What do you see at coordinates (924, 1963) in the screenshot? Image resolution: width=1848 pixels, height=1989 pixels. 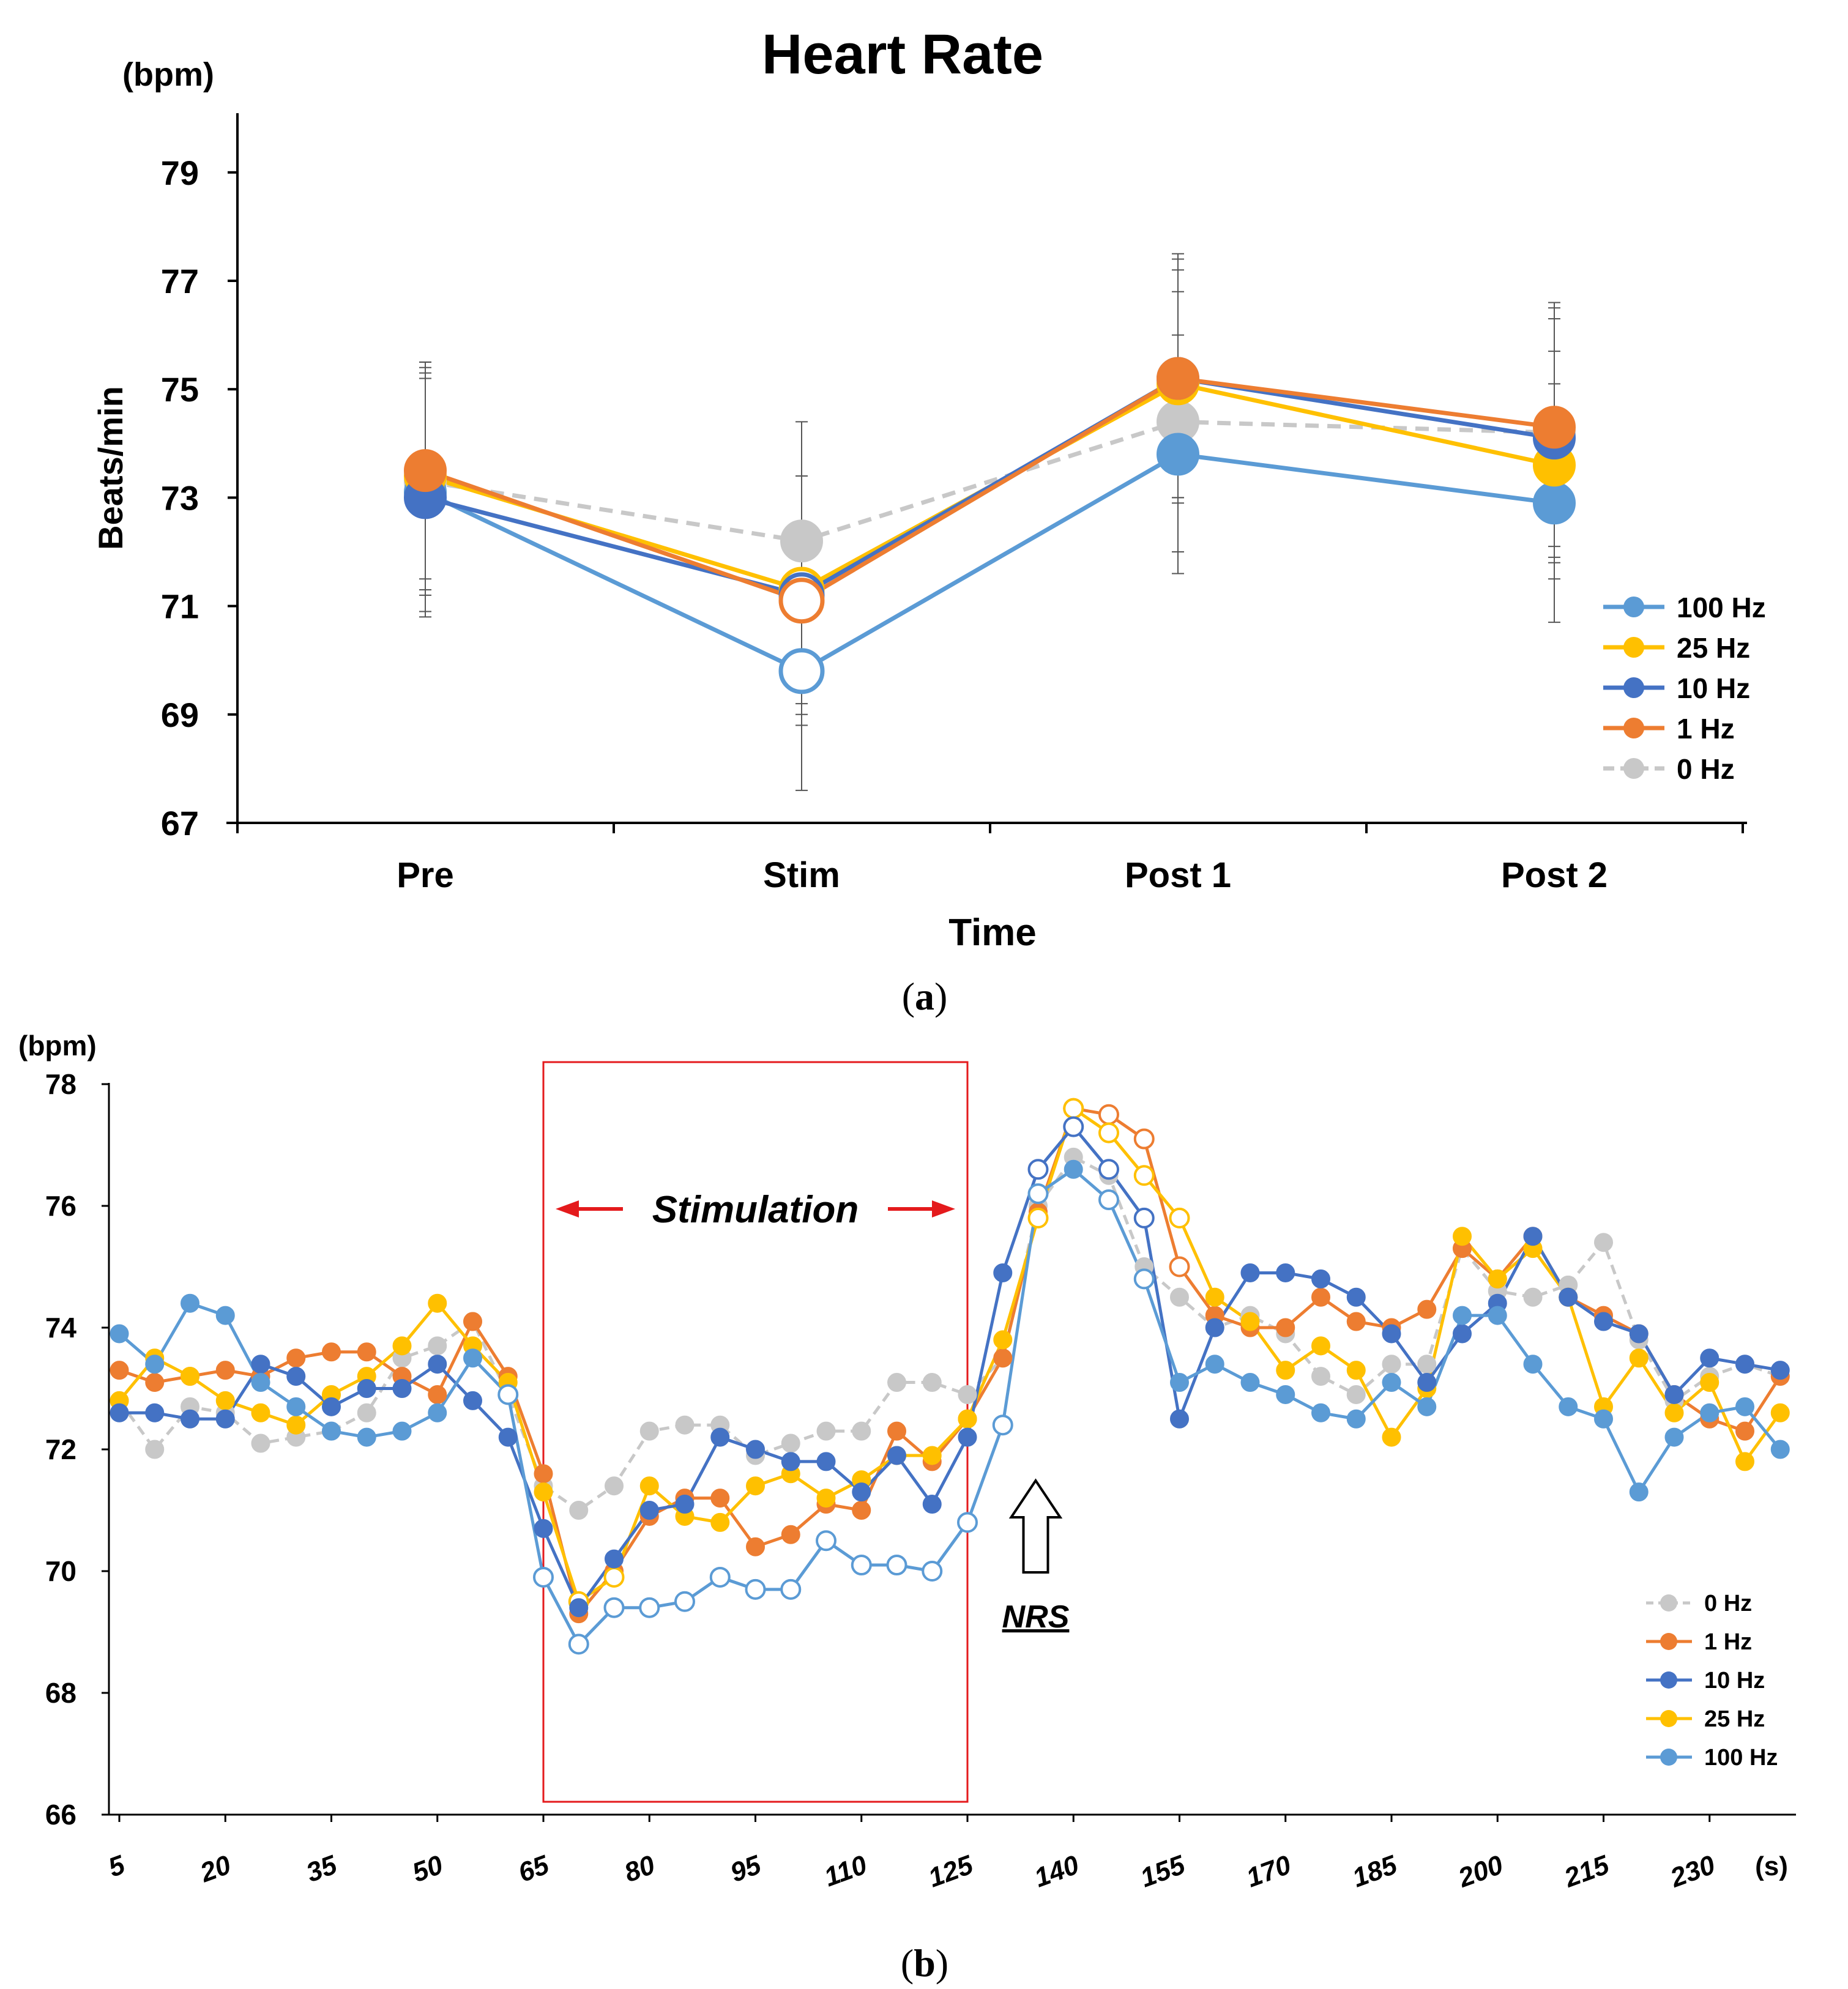 I see `panel-b-label: (b)` at bounding box center [924, 1963].